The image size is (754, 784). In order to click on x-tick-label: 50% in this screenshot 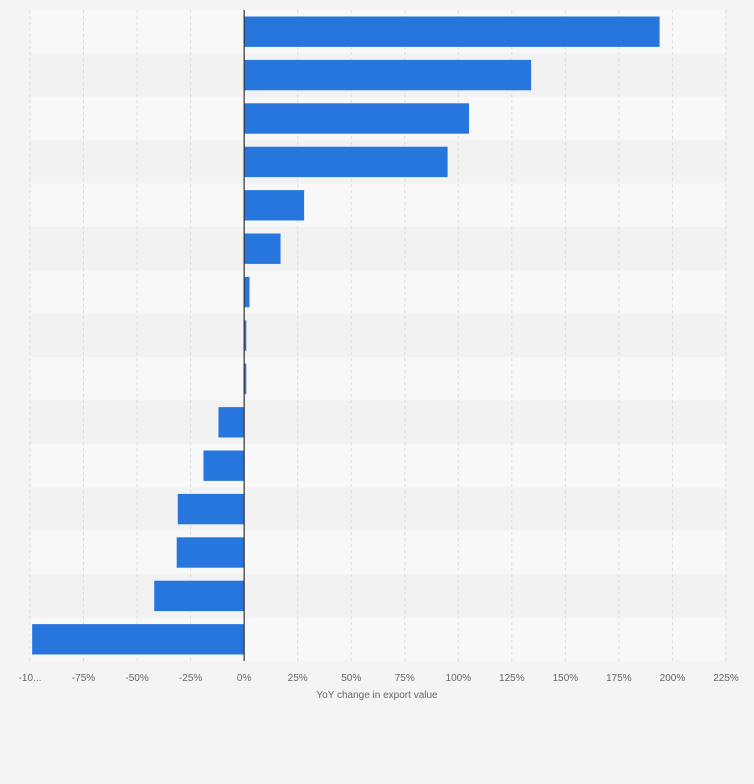, I will do `click(351, 678)`.